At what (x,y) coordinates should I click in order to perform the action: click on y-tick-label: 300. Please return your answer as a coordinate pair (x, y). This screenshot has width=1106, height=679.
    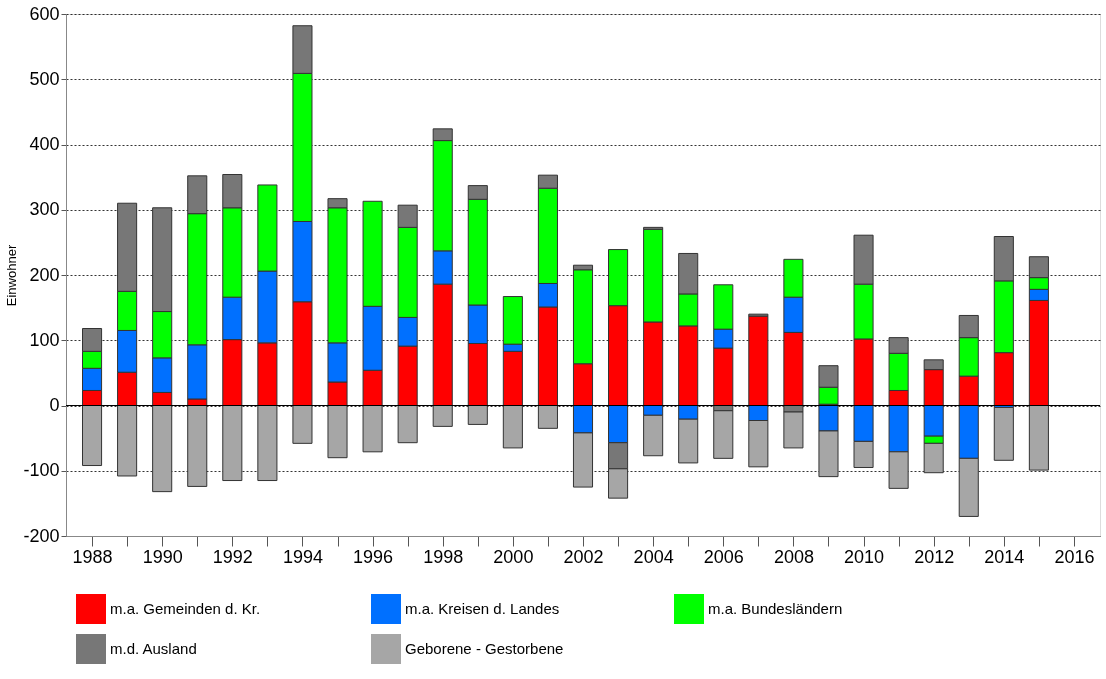
    Looking at the image, I should click on (44, 209).